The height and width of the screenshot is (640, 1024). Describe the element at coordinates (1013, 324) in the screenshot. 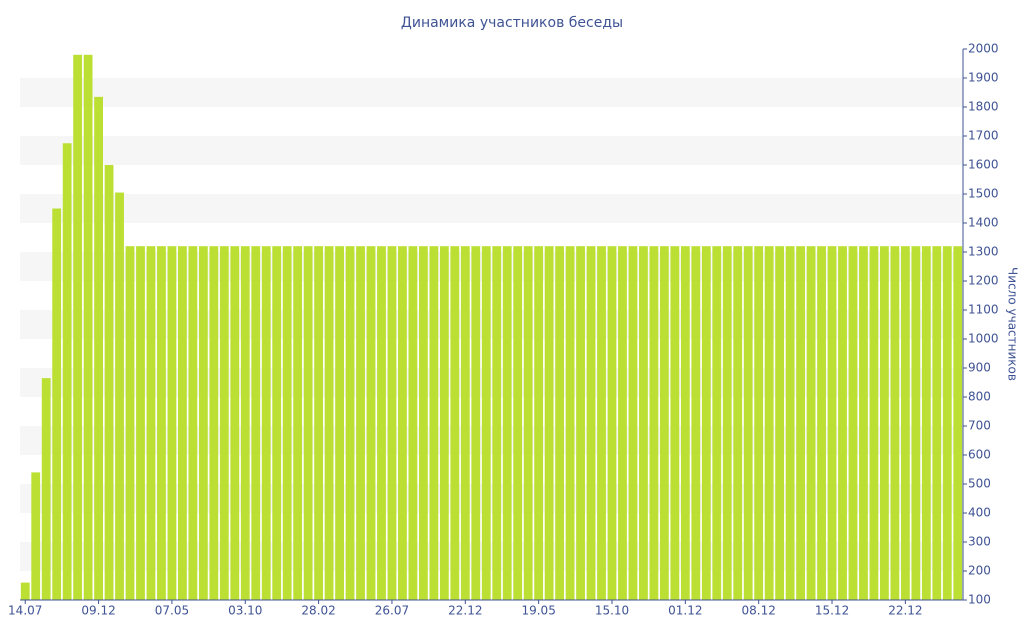

I see `y-axis-title: Число участников` at that location.